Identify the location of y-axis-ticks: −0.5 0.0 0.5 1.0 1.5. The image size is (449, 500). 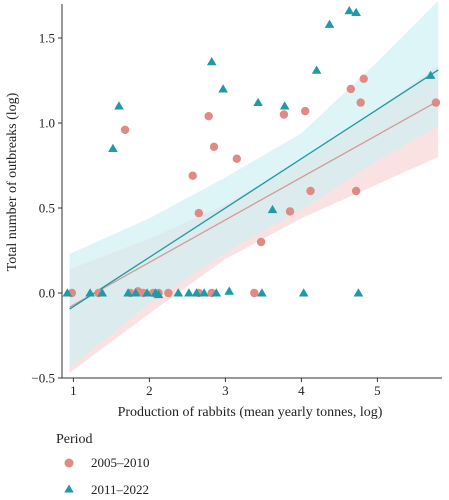
(46, 208).